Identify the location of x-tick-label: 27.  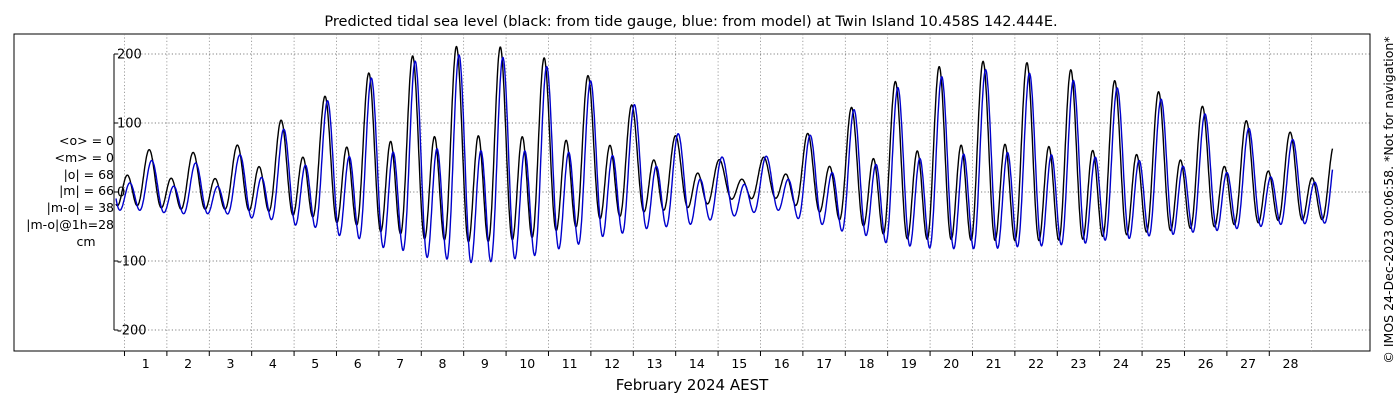
(1248, 363).